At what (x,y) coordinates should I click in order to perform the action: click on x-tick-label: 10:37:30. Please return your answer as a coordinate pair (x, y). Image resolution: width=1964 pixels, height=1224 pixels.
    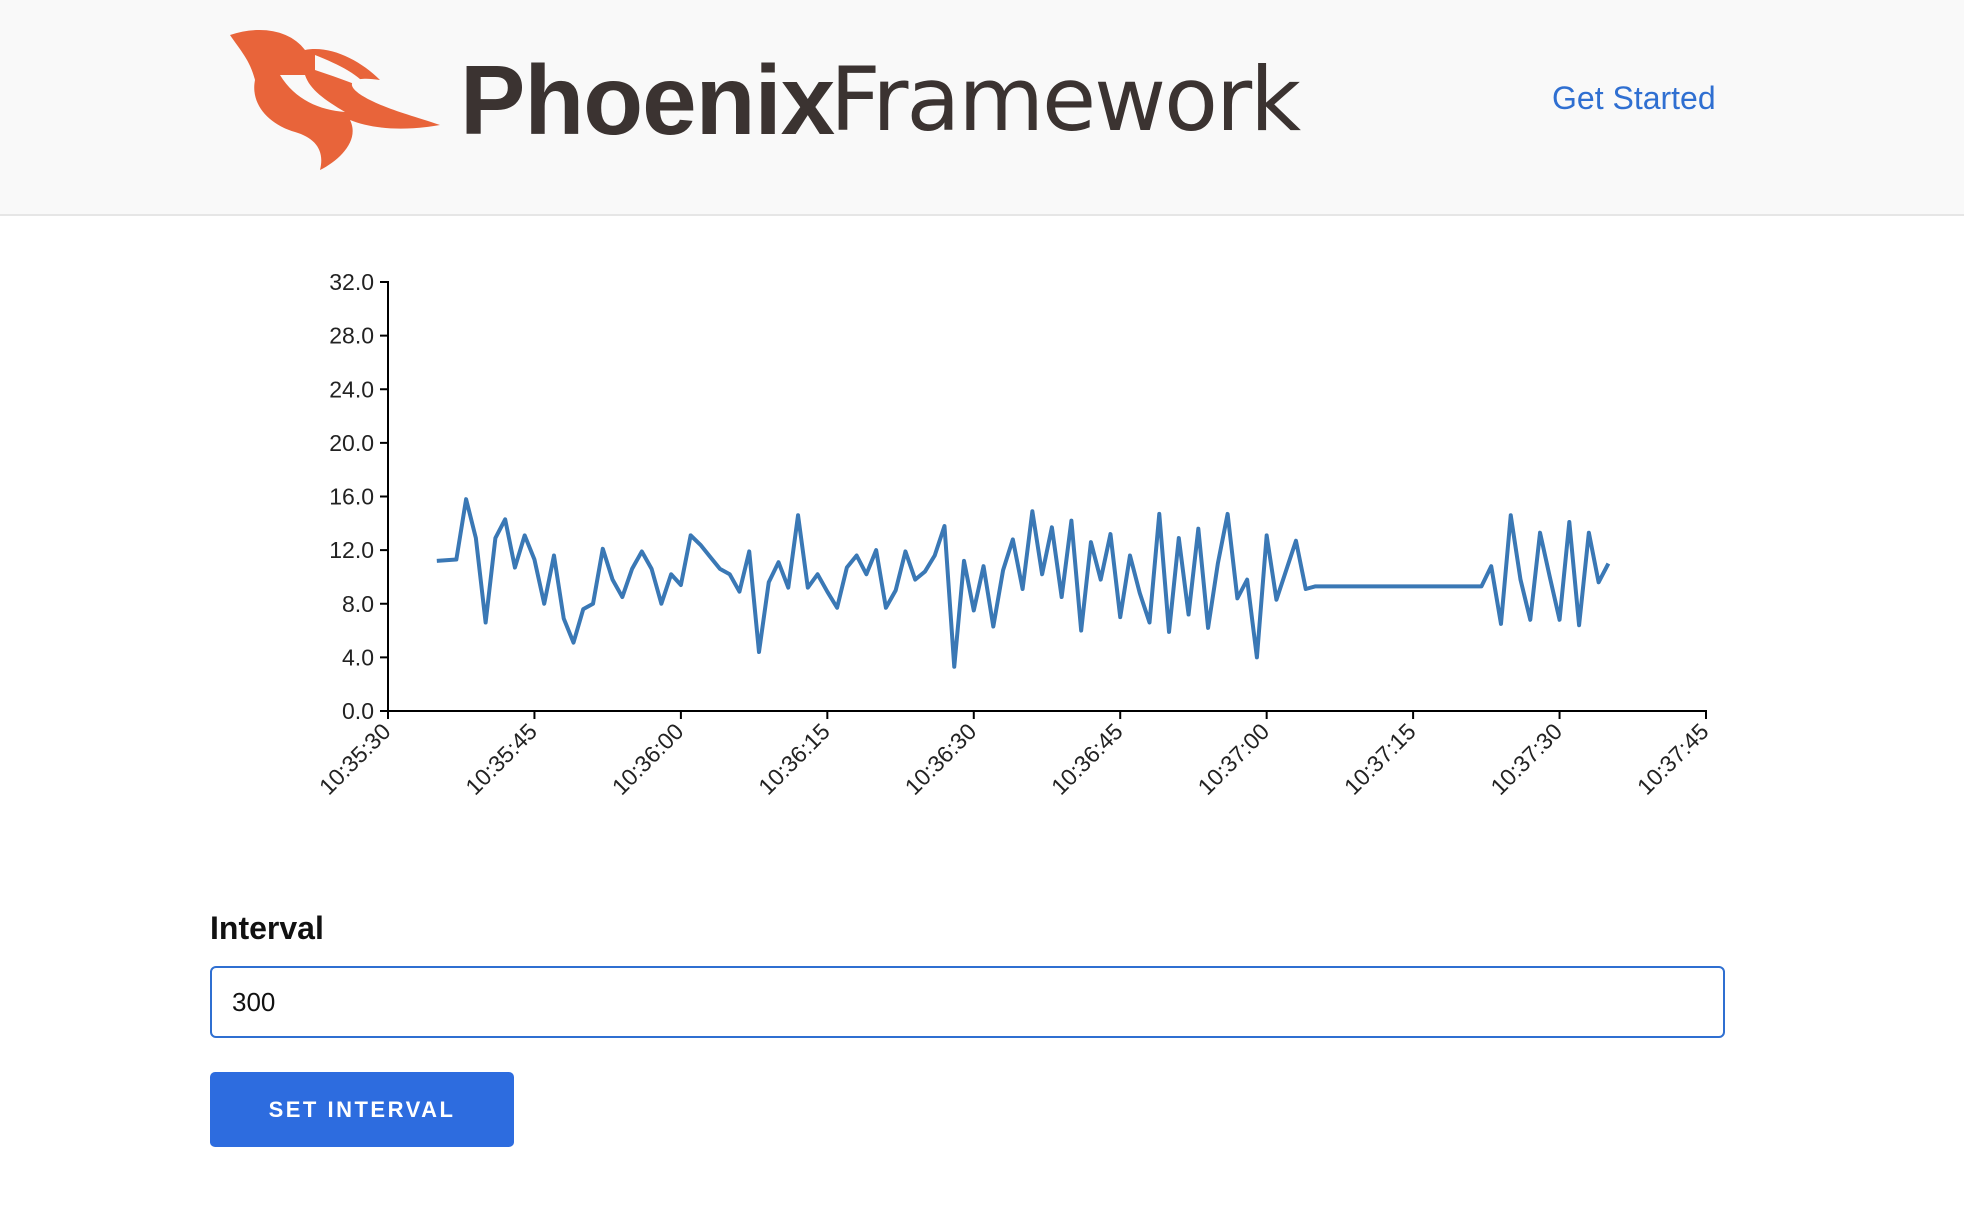
    Looking at the image, I should click on (1526, 759).